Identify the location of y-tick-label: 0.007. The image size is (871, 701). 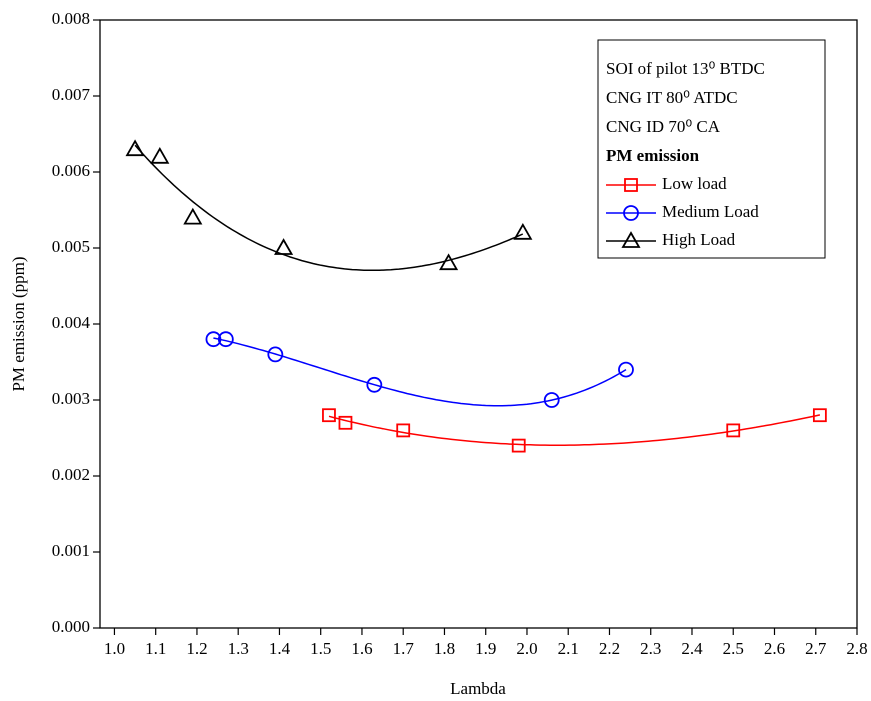
(71, 94).